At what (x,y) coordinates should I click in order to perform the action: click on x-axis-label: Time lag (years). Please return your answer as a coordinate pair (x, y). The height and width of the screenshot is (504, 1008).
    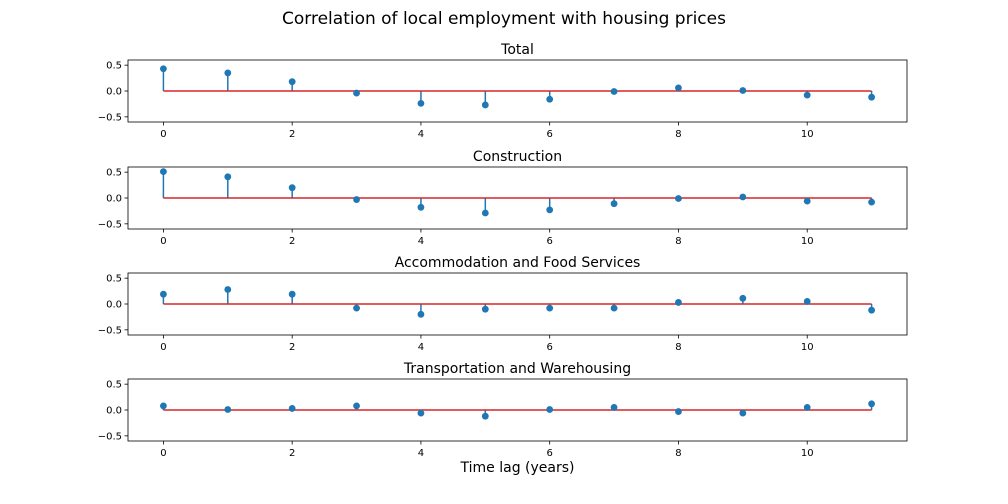
    Looking at the image, I should click on (517, 468).